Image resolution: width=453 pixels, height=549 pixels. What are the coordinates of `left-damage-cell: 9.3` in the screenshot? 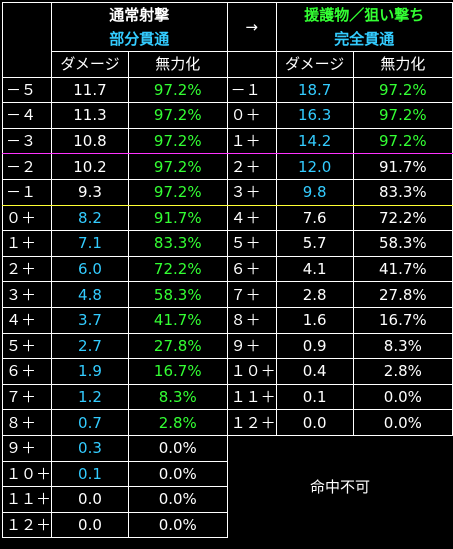 It's located at (90, 192).